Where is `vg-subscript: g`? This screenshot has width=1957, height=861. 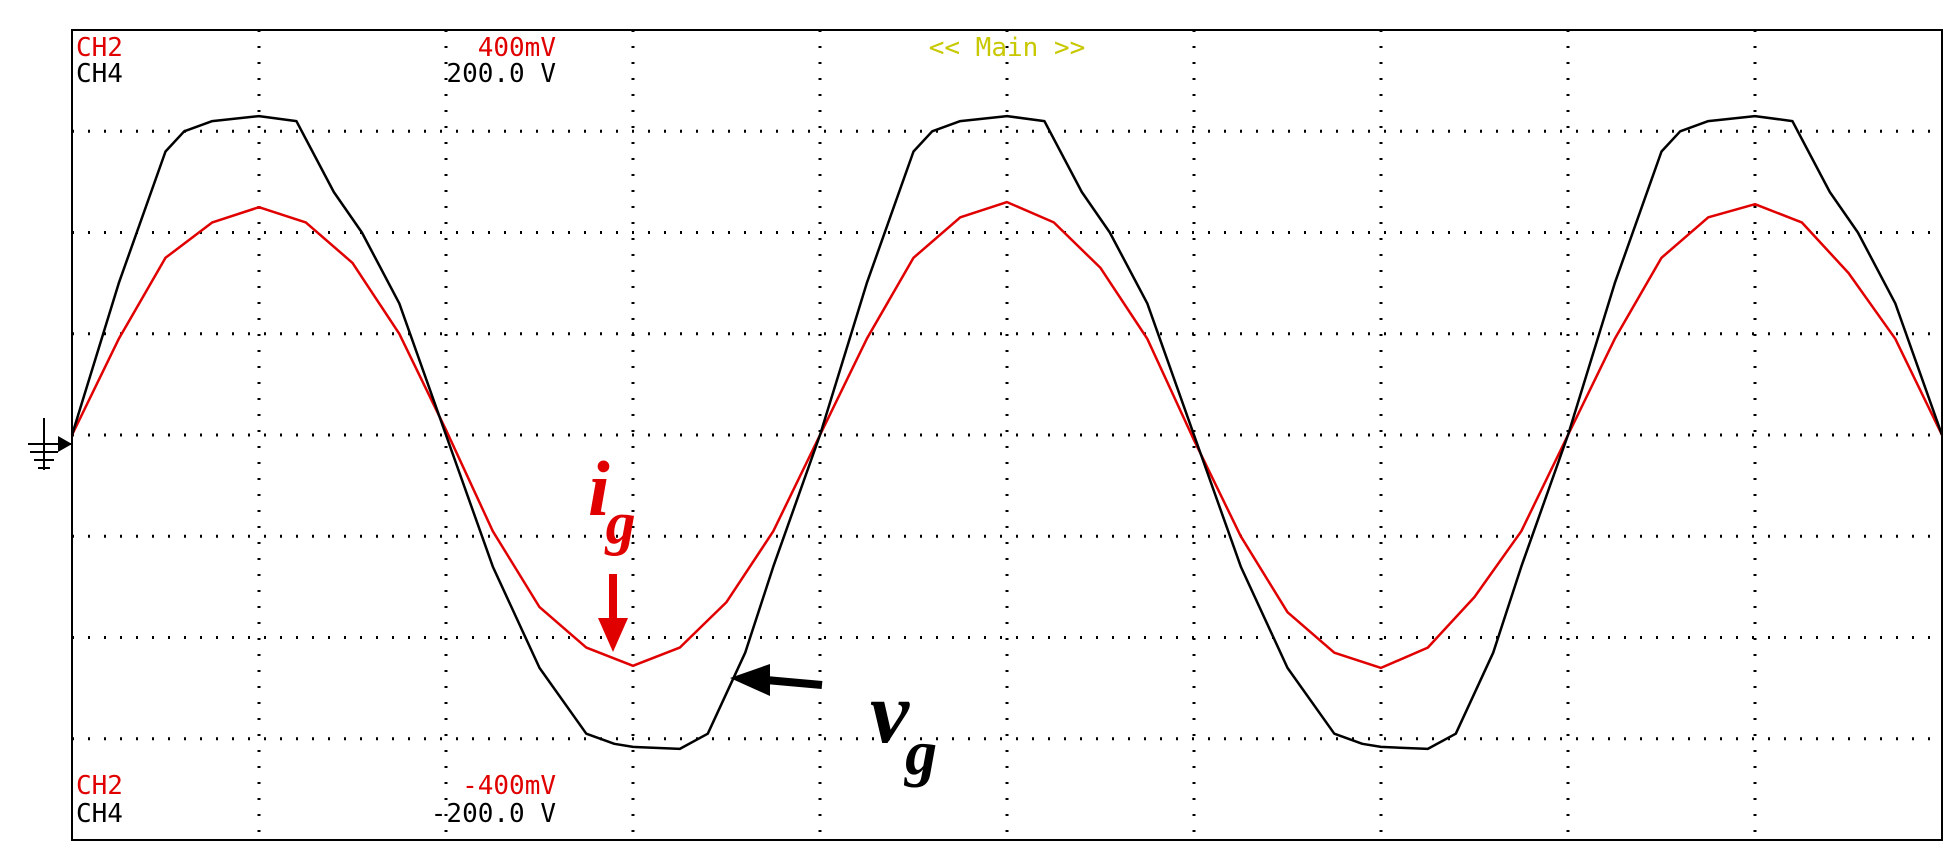
vg-subscript: g is located at coordinates (920, 752).